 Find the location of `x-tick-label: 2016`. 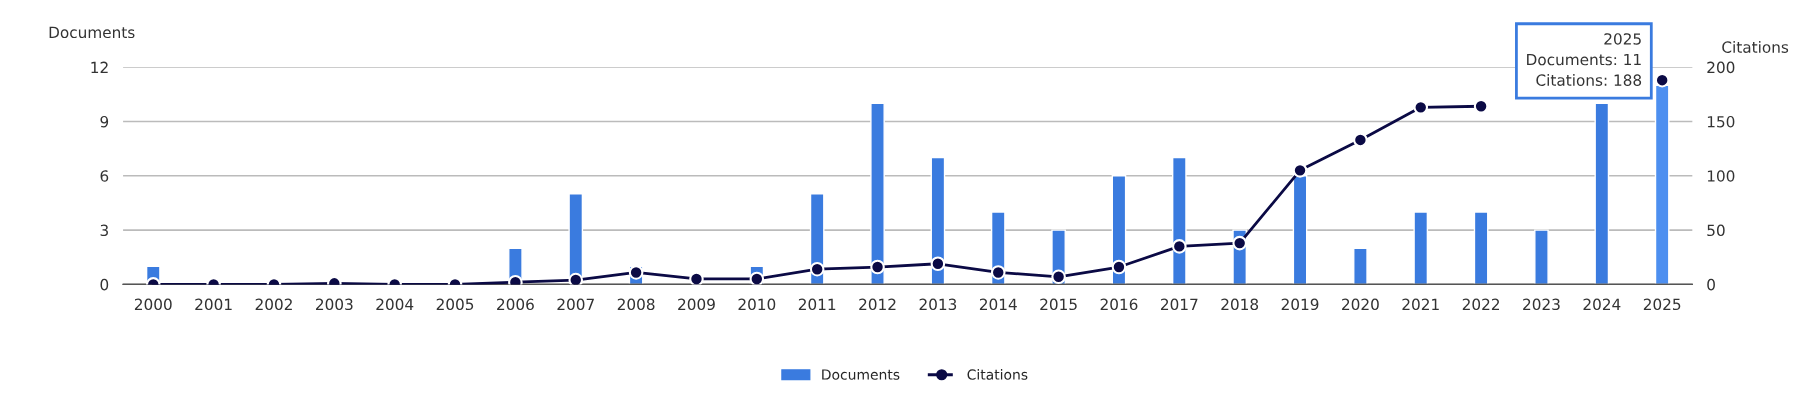

x-tick-label: 2016 is located at coordinates (1119, 304).